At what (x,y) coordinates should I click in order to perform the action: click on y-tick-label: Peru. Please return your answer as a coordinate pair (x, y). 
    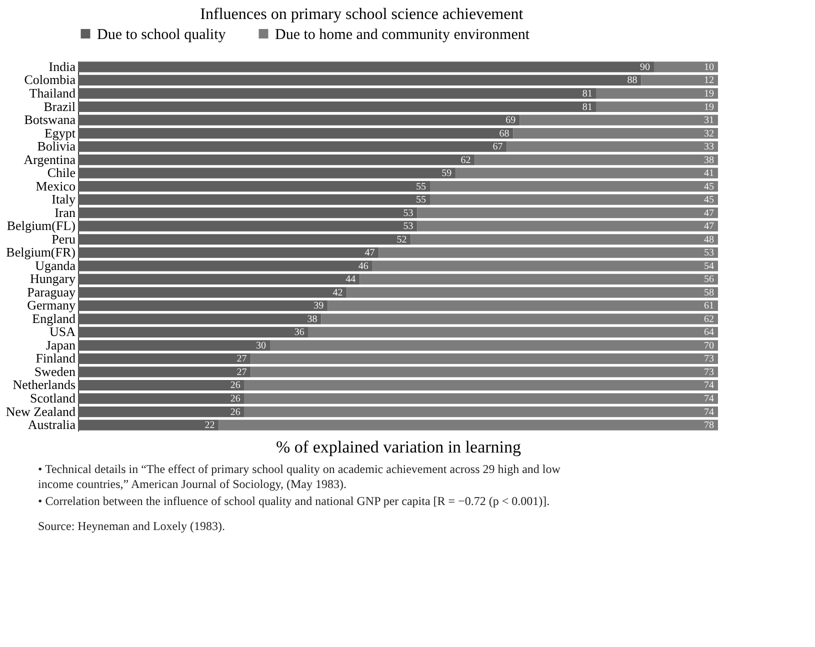
    Looking at the image, I should click on (64, 238).